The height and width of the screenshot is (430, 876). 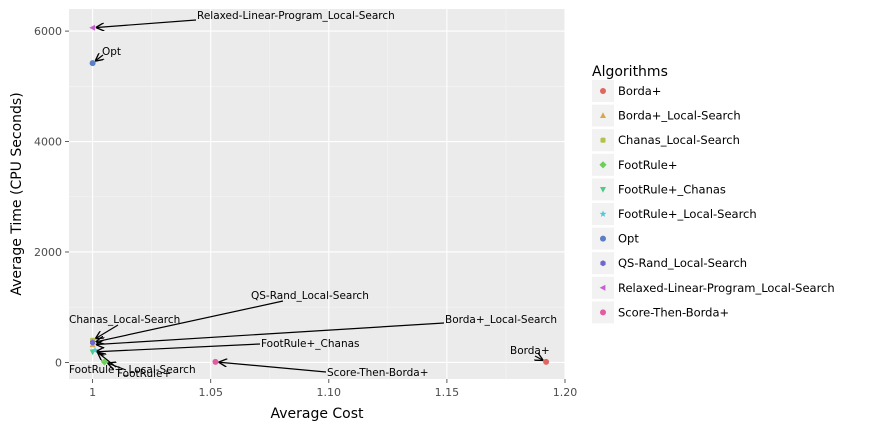 I want to click on legend-entry: Borda+_Local-Search, so click(x=679, y=116).